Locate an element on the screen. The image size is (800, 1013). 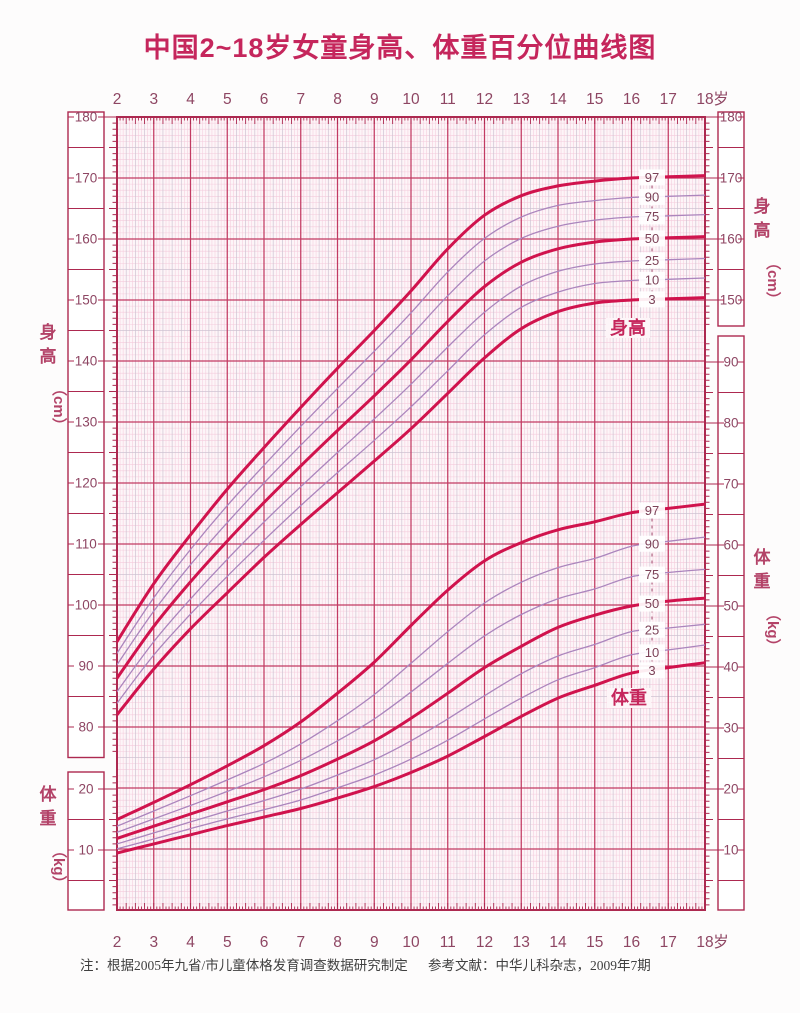
right-weight-ruler-ticks is located at coordinates (724, 624).